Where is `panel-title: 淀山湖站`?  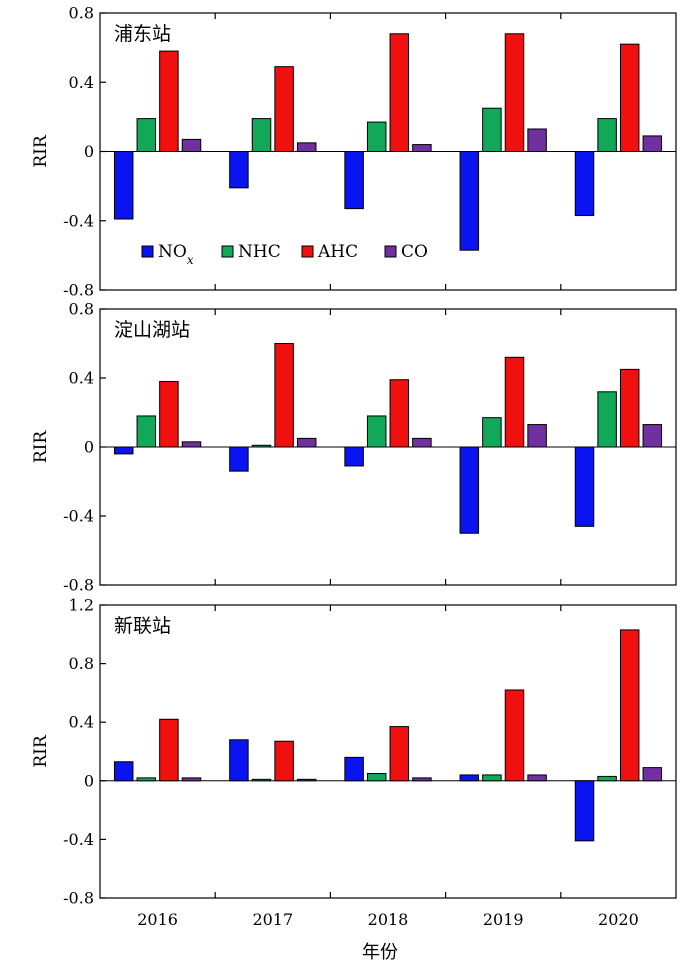 panel-title: 淀山湖站 is located at coordinates (152, 330).